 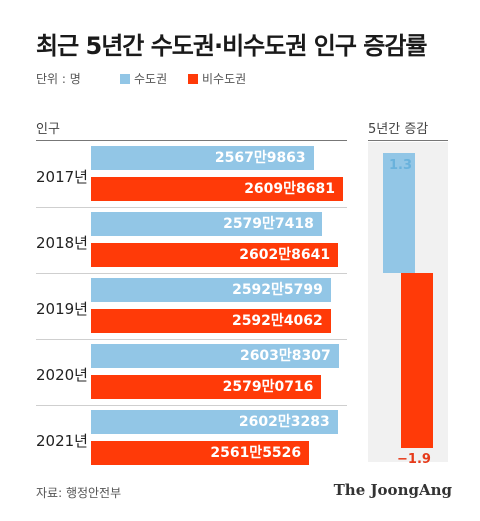 What do you see at coordinates (191, 140) in the screenshot?
I see `left-header-rule` at bounding box center [191, 140].